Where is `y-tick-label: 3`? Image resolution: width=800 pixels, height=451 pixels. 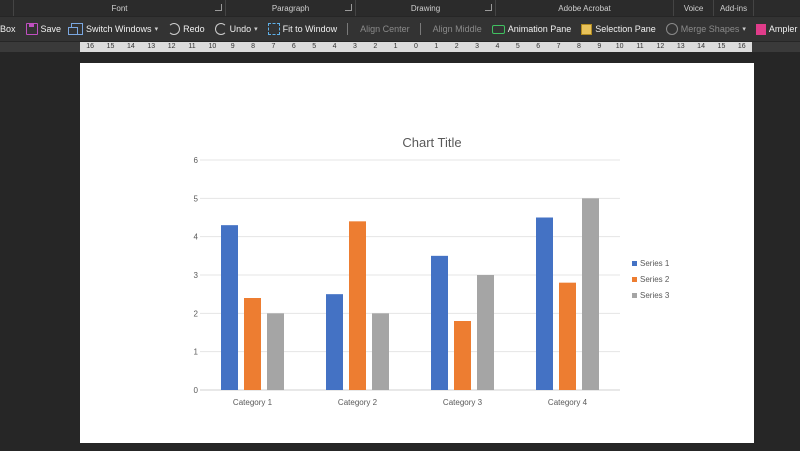
y-tick-label: 3 is located at coordinates (196, 275).